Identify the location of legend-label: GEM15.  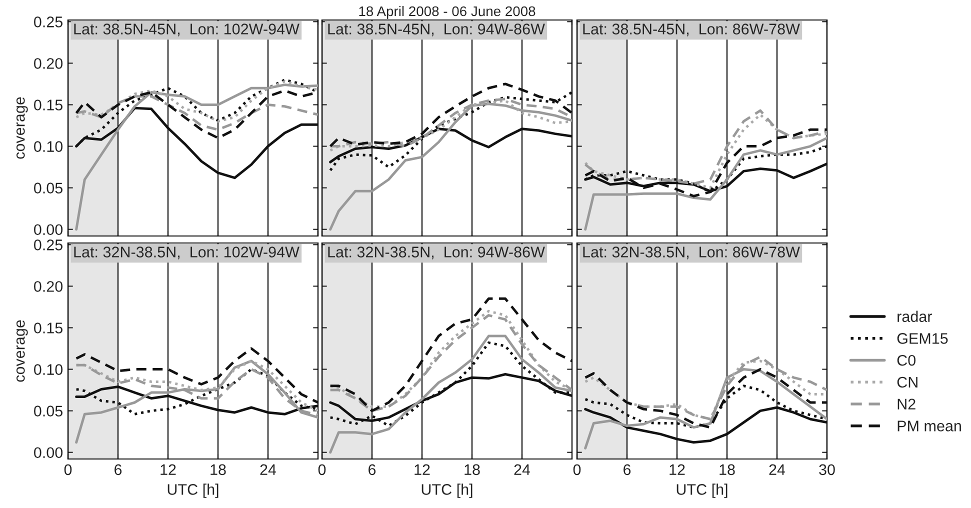
(922, 338).